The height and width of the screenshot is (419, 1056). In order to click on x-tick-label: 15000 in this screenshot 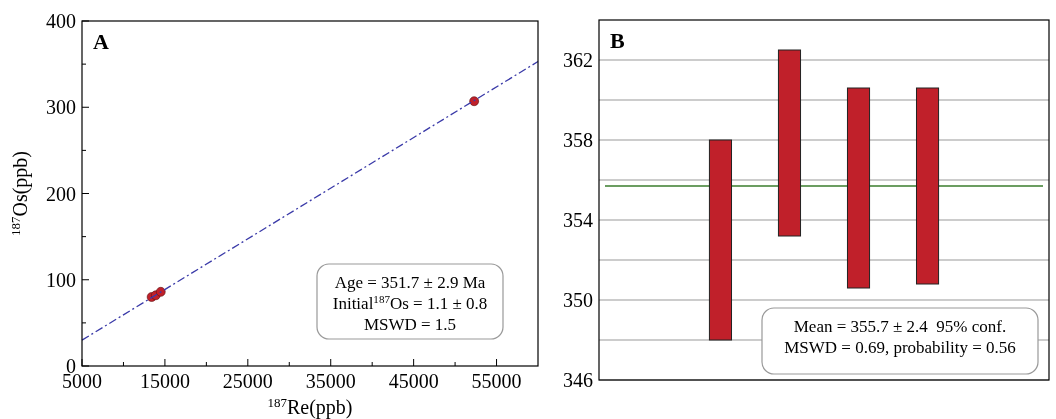, I will do `click(164, 381)`.